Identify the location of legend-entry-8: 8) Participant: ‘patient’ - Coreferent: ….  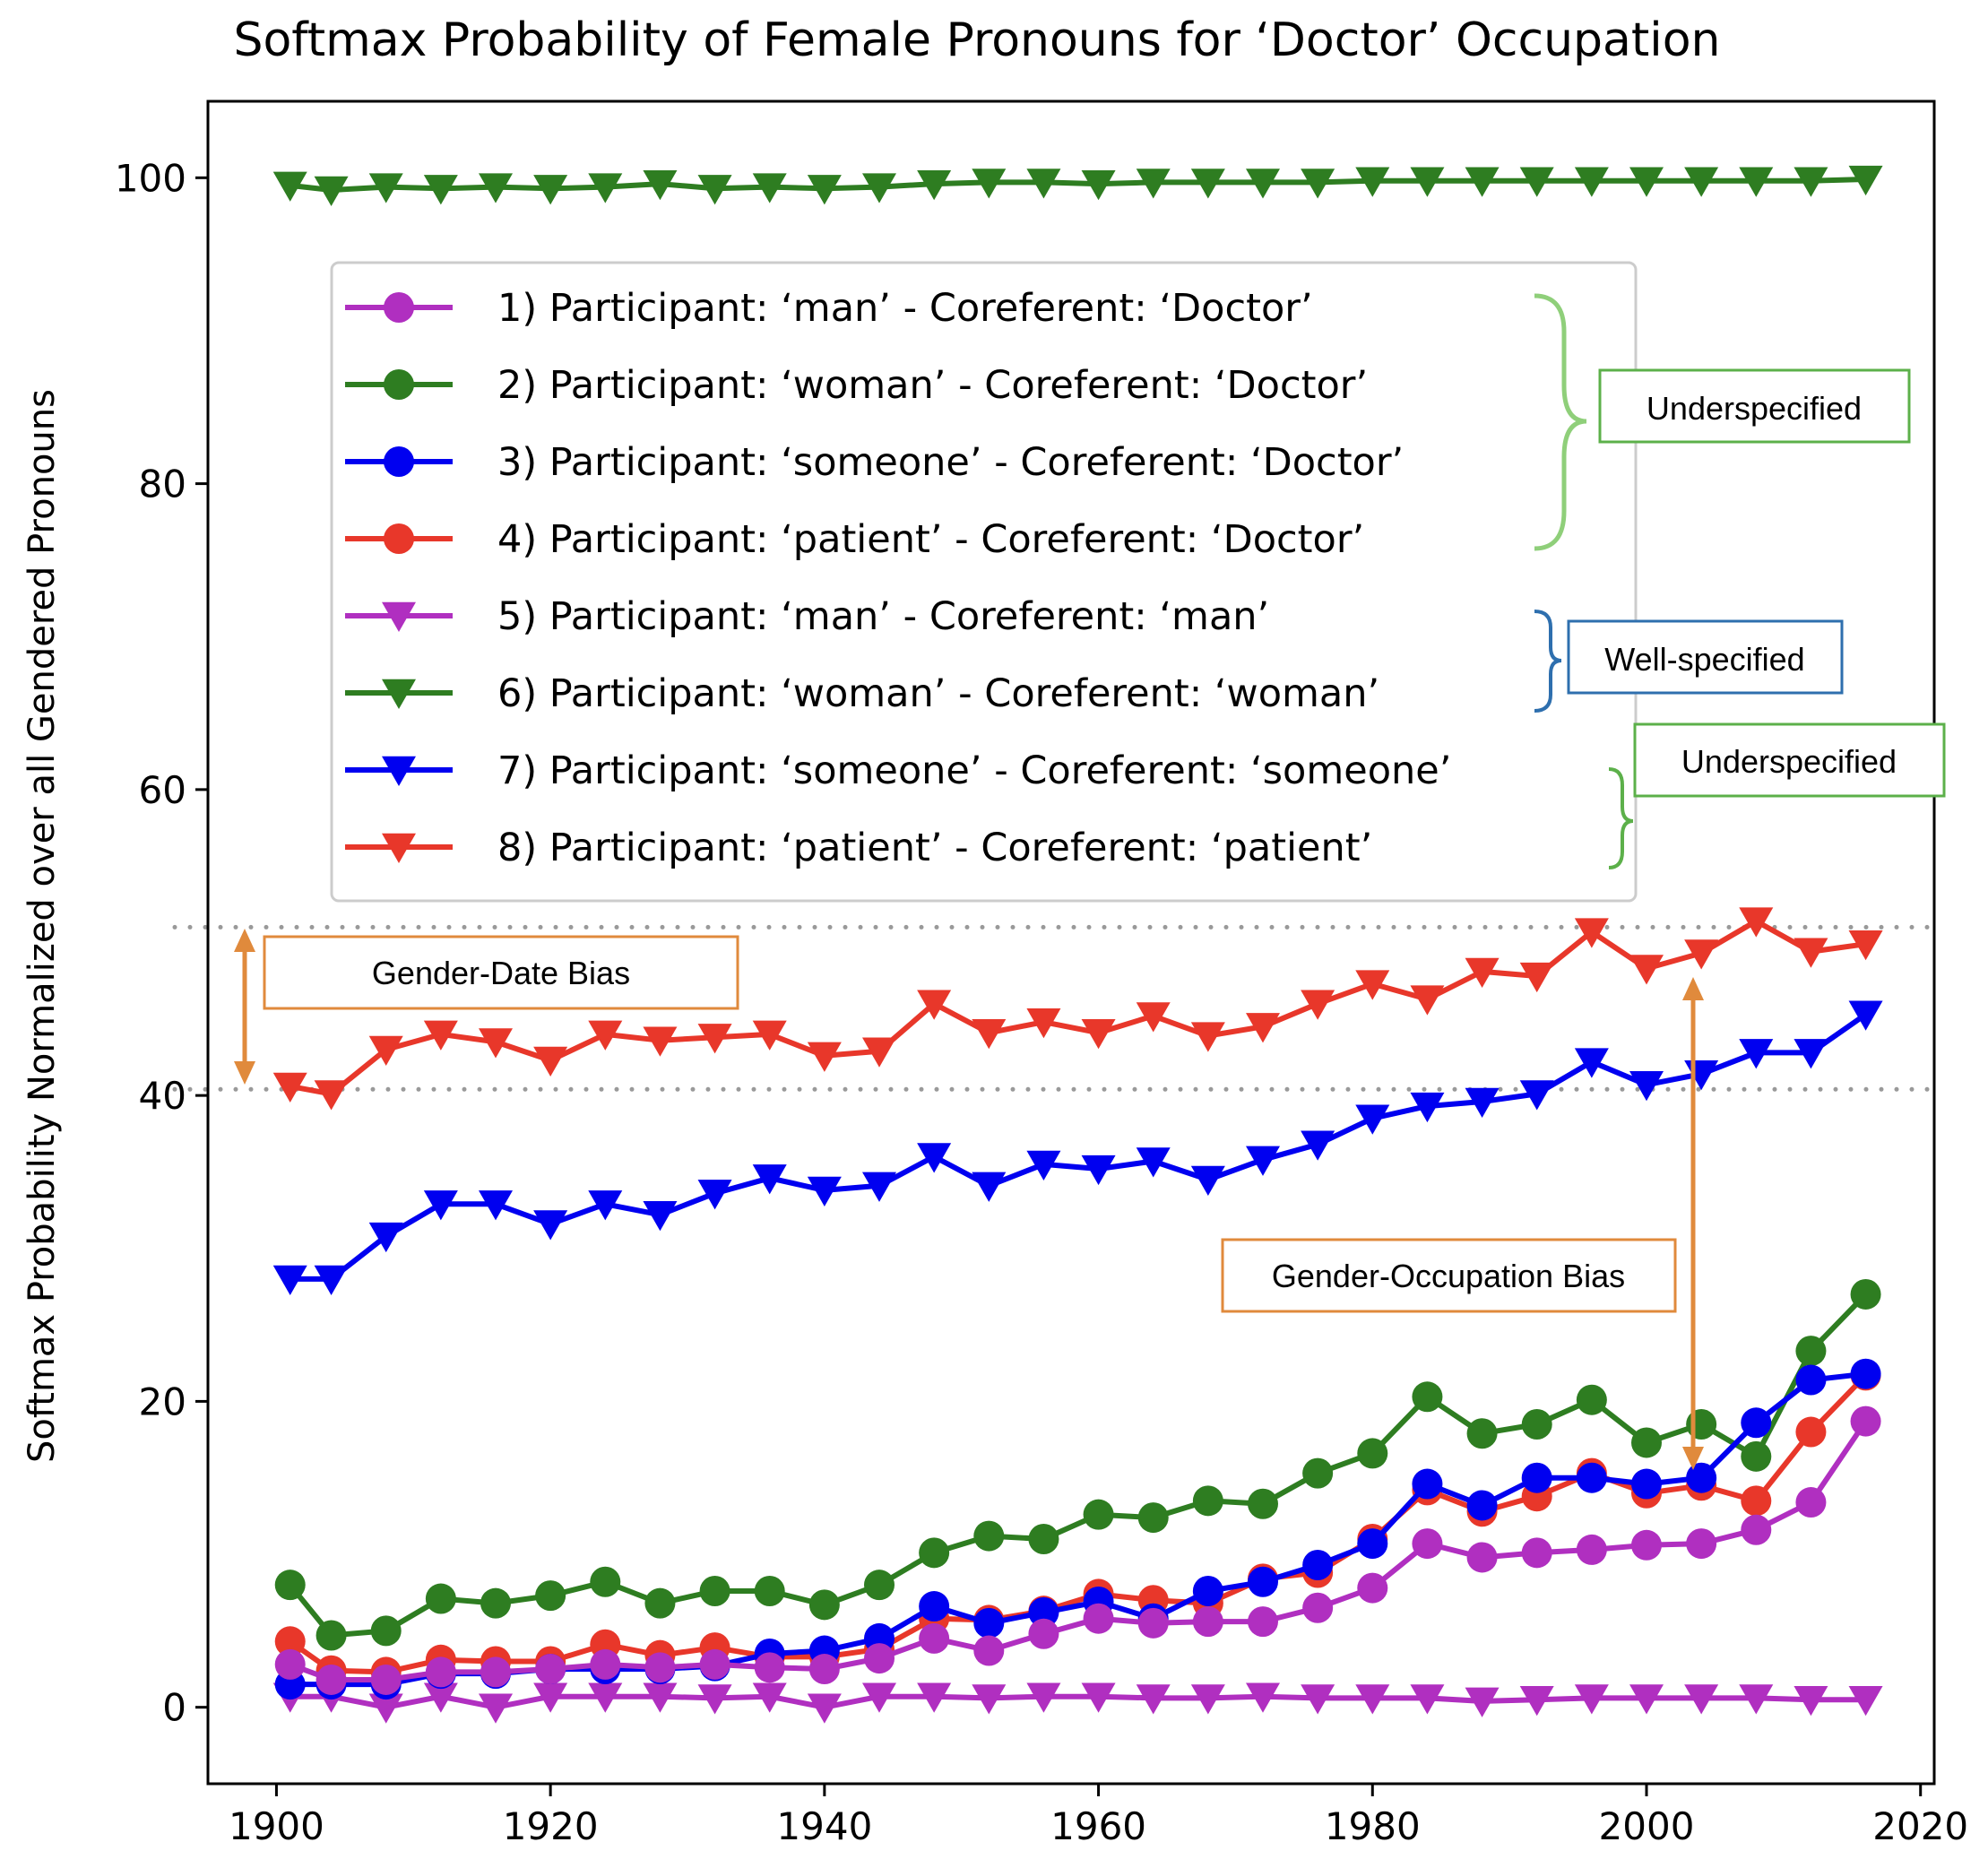
(858, 848).